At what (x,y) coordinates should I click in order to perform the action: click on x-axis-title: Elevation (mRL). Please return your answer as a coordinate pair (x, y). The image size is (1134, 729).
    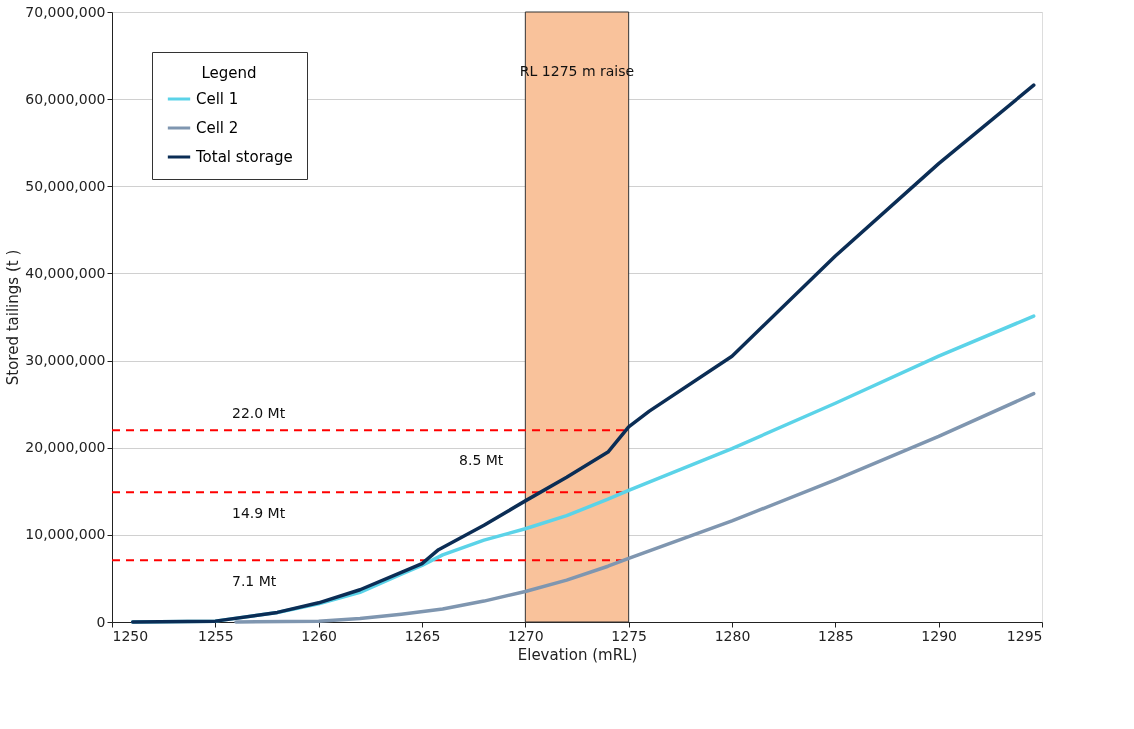
    Looking at the image, I should click on (577, 654).